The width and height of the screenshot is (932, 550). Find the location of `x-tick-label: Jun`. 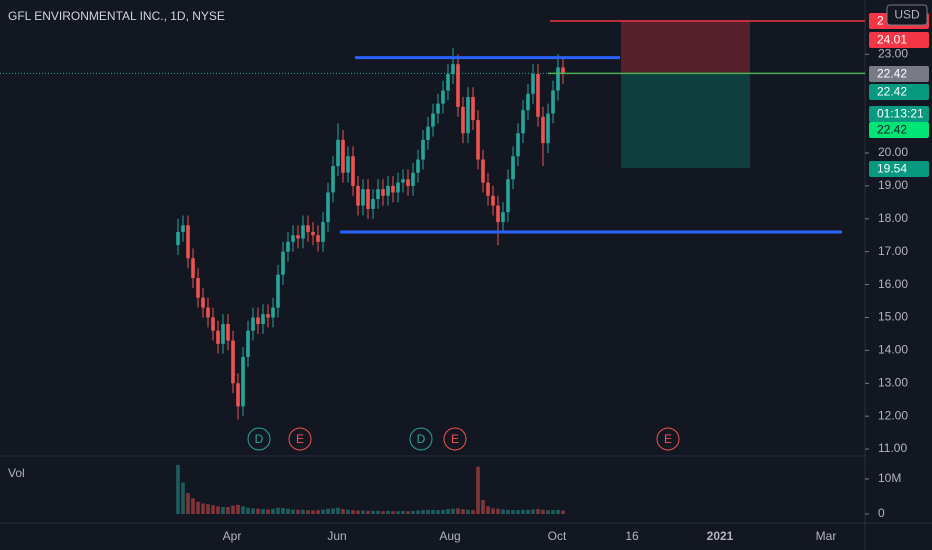

x-tick-label: Jun is located at coordinates (336, 536).